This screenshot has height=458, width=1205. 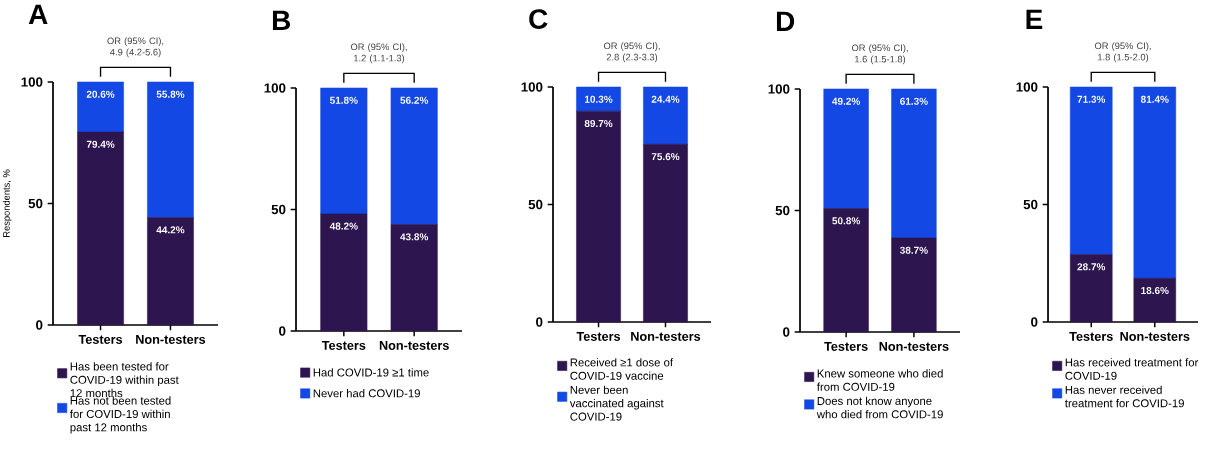 I want to click on data-label: 48.2%, so click(x=343, y=226).